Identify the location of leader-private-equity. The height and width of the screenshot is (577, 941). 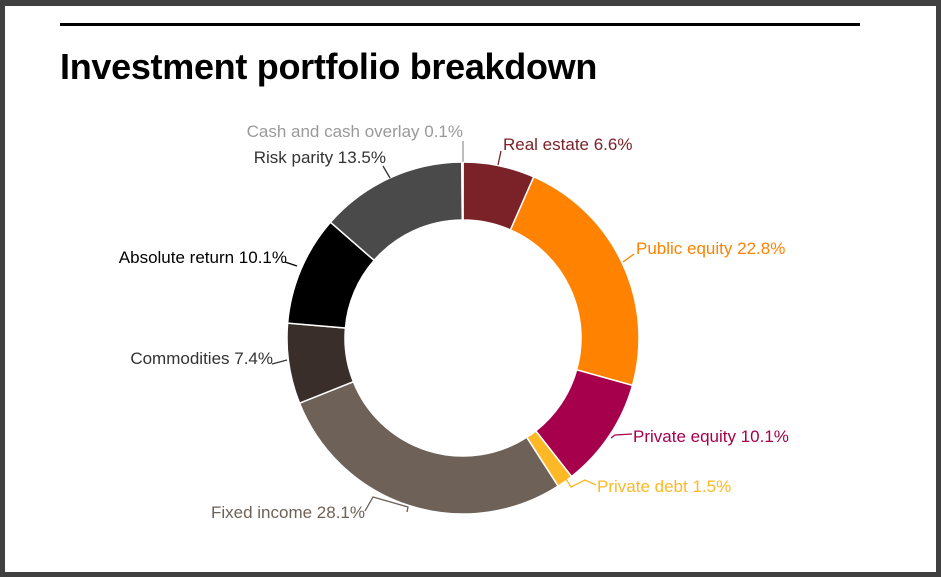
(621, 436).